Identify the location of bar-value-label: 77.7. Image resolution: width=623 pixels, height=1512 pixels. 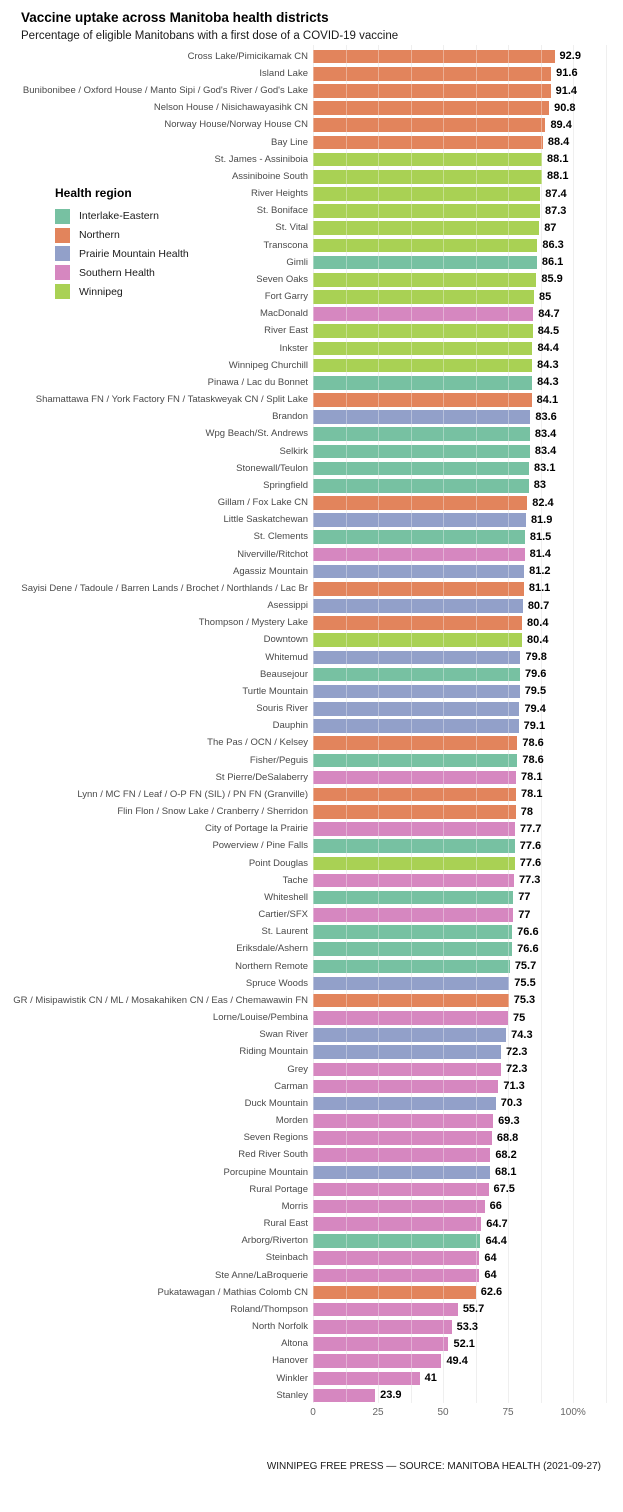
(531, 828).